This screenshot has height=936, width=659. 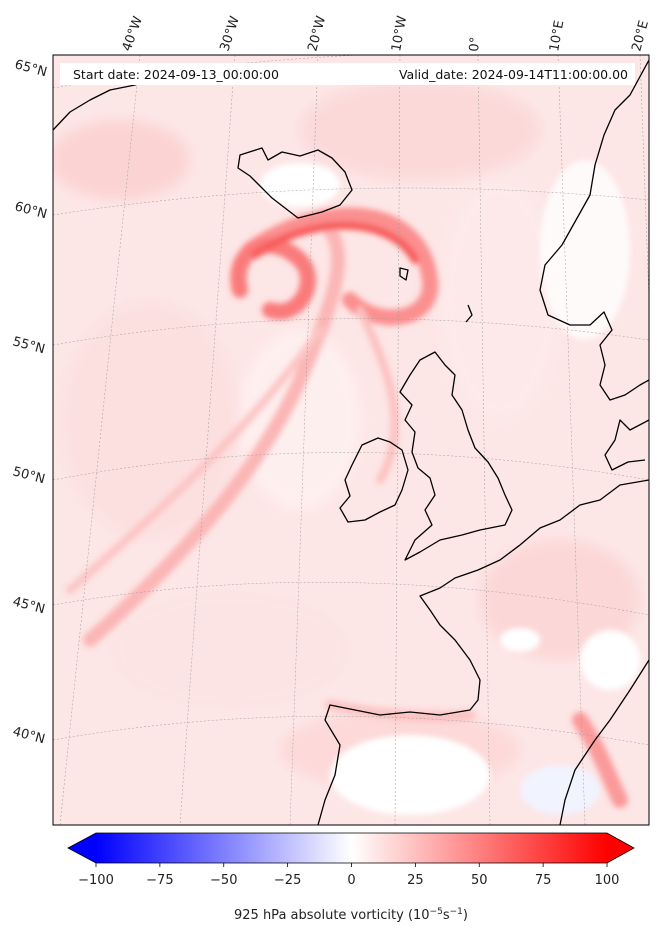 What do you see at coordinates (29, 735) in the screenshot?
I see `lat-label-40n: 40°N` at bounding box center [29, 735].